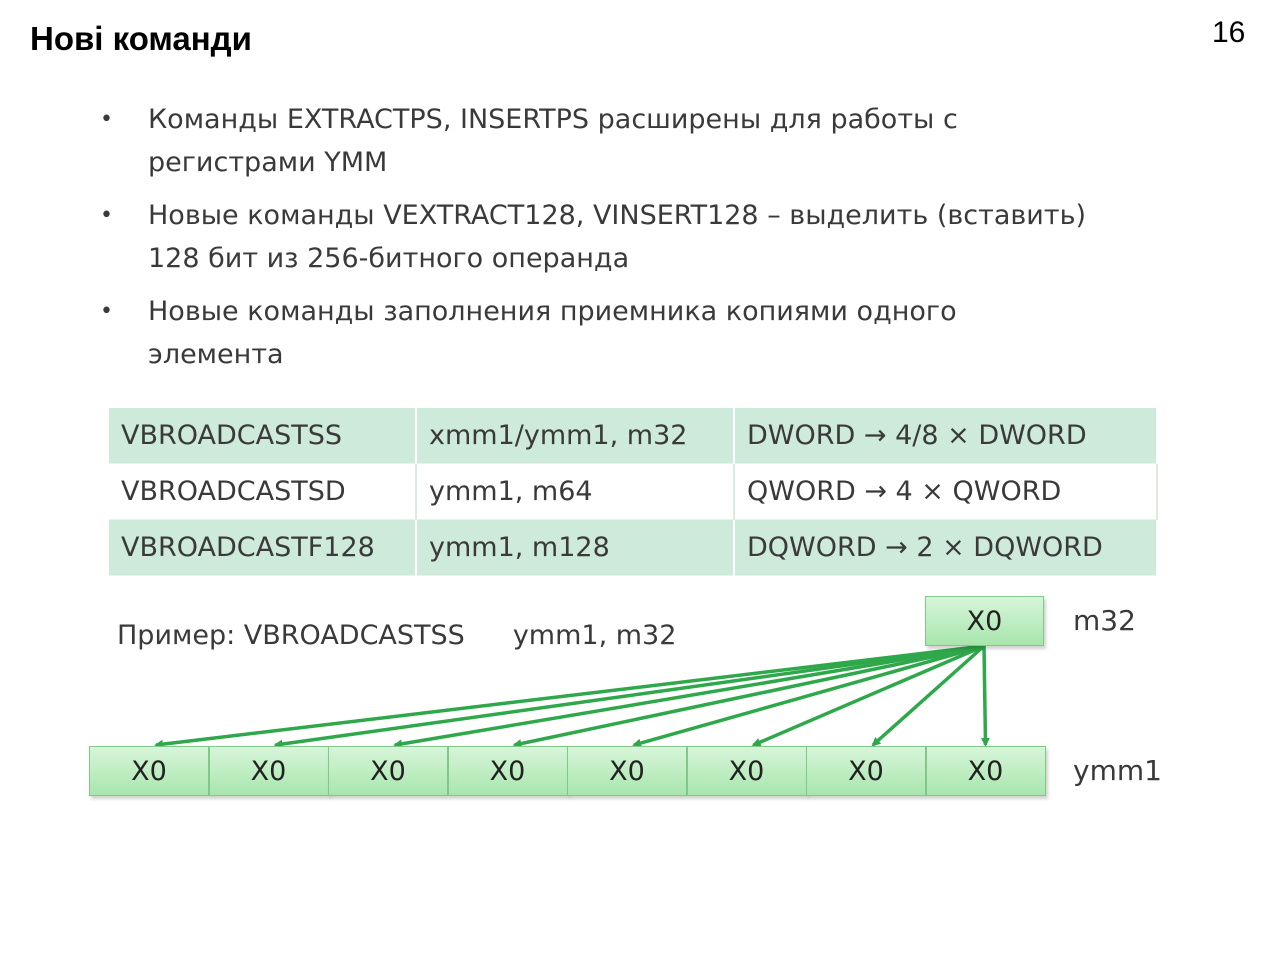 The height and width of the screenshot is (955, 1280). What do you see at coordinates (291, 635) in the screenshot?
I see `example-label: Пример: VBROADCASTSS` at bounding box center [291, 635].